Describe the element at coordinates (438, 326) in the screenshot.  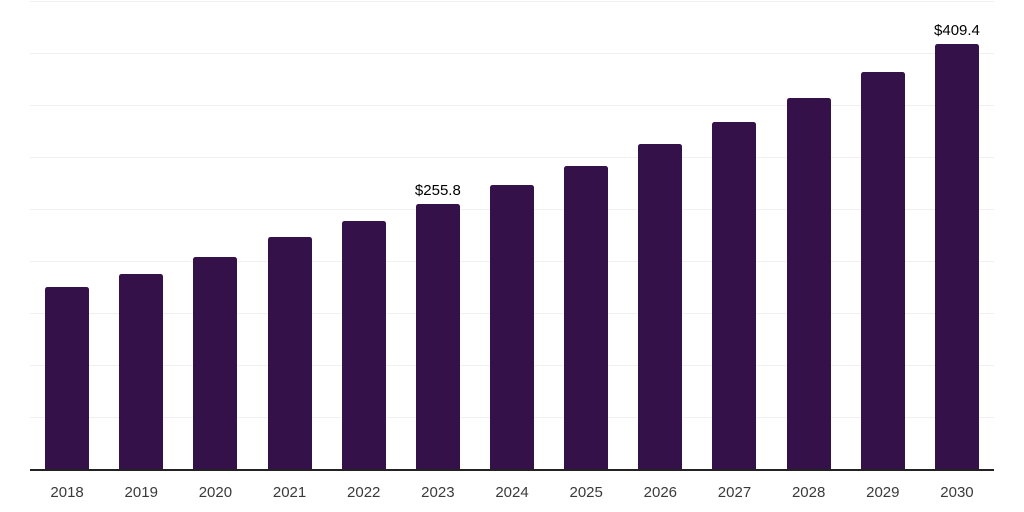
I see `bar-2023: $255.8` at that location.